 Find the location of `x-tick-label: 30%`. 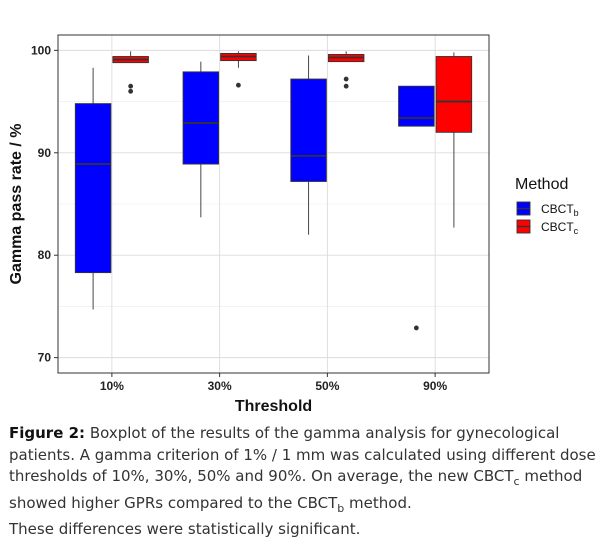

x-tick-label: 30% is located at coordinates (220, 386).